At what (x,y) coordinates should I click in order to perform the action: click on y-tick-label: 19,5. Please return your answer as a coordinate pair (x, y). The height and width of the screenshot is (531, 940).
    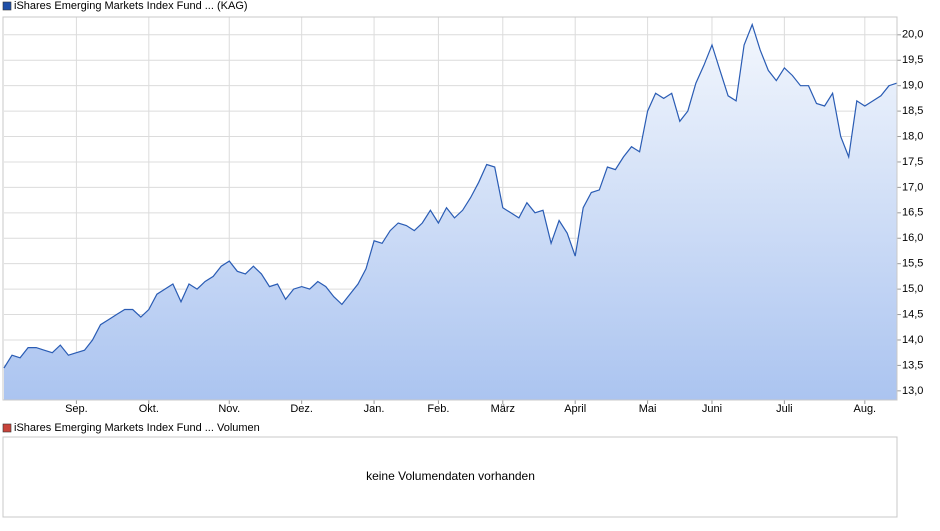
    Looking at the image, I should click on (912, 60).